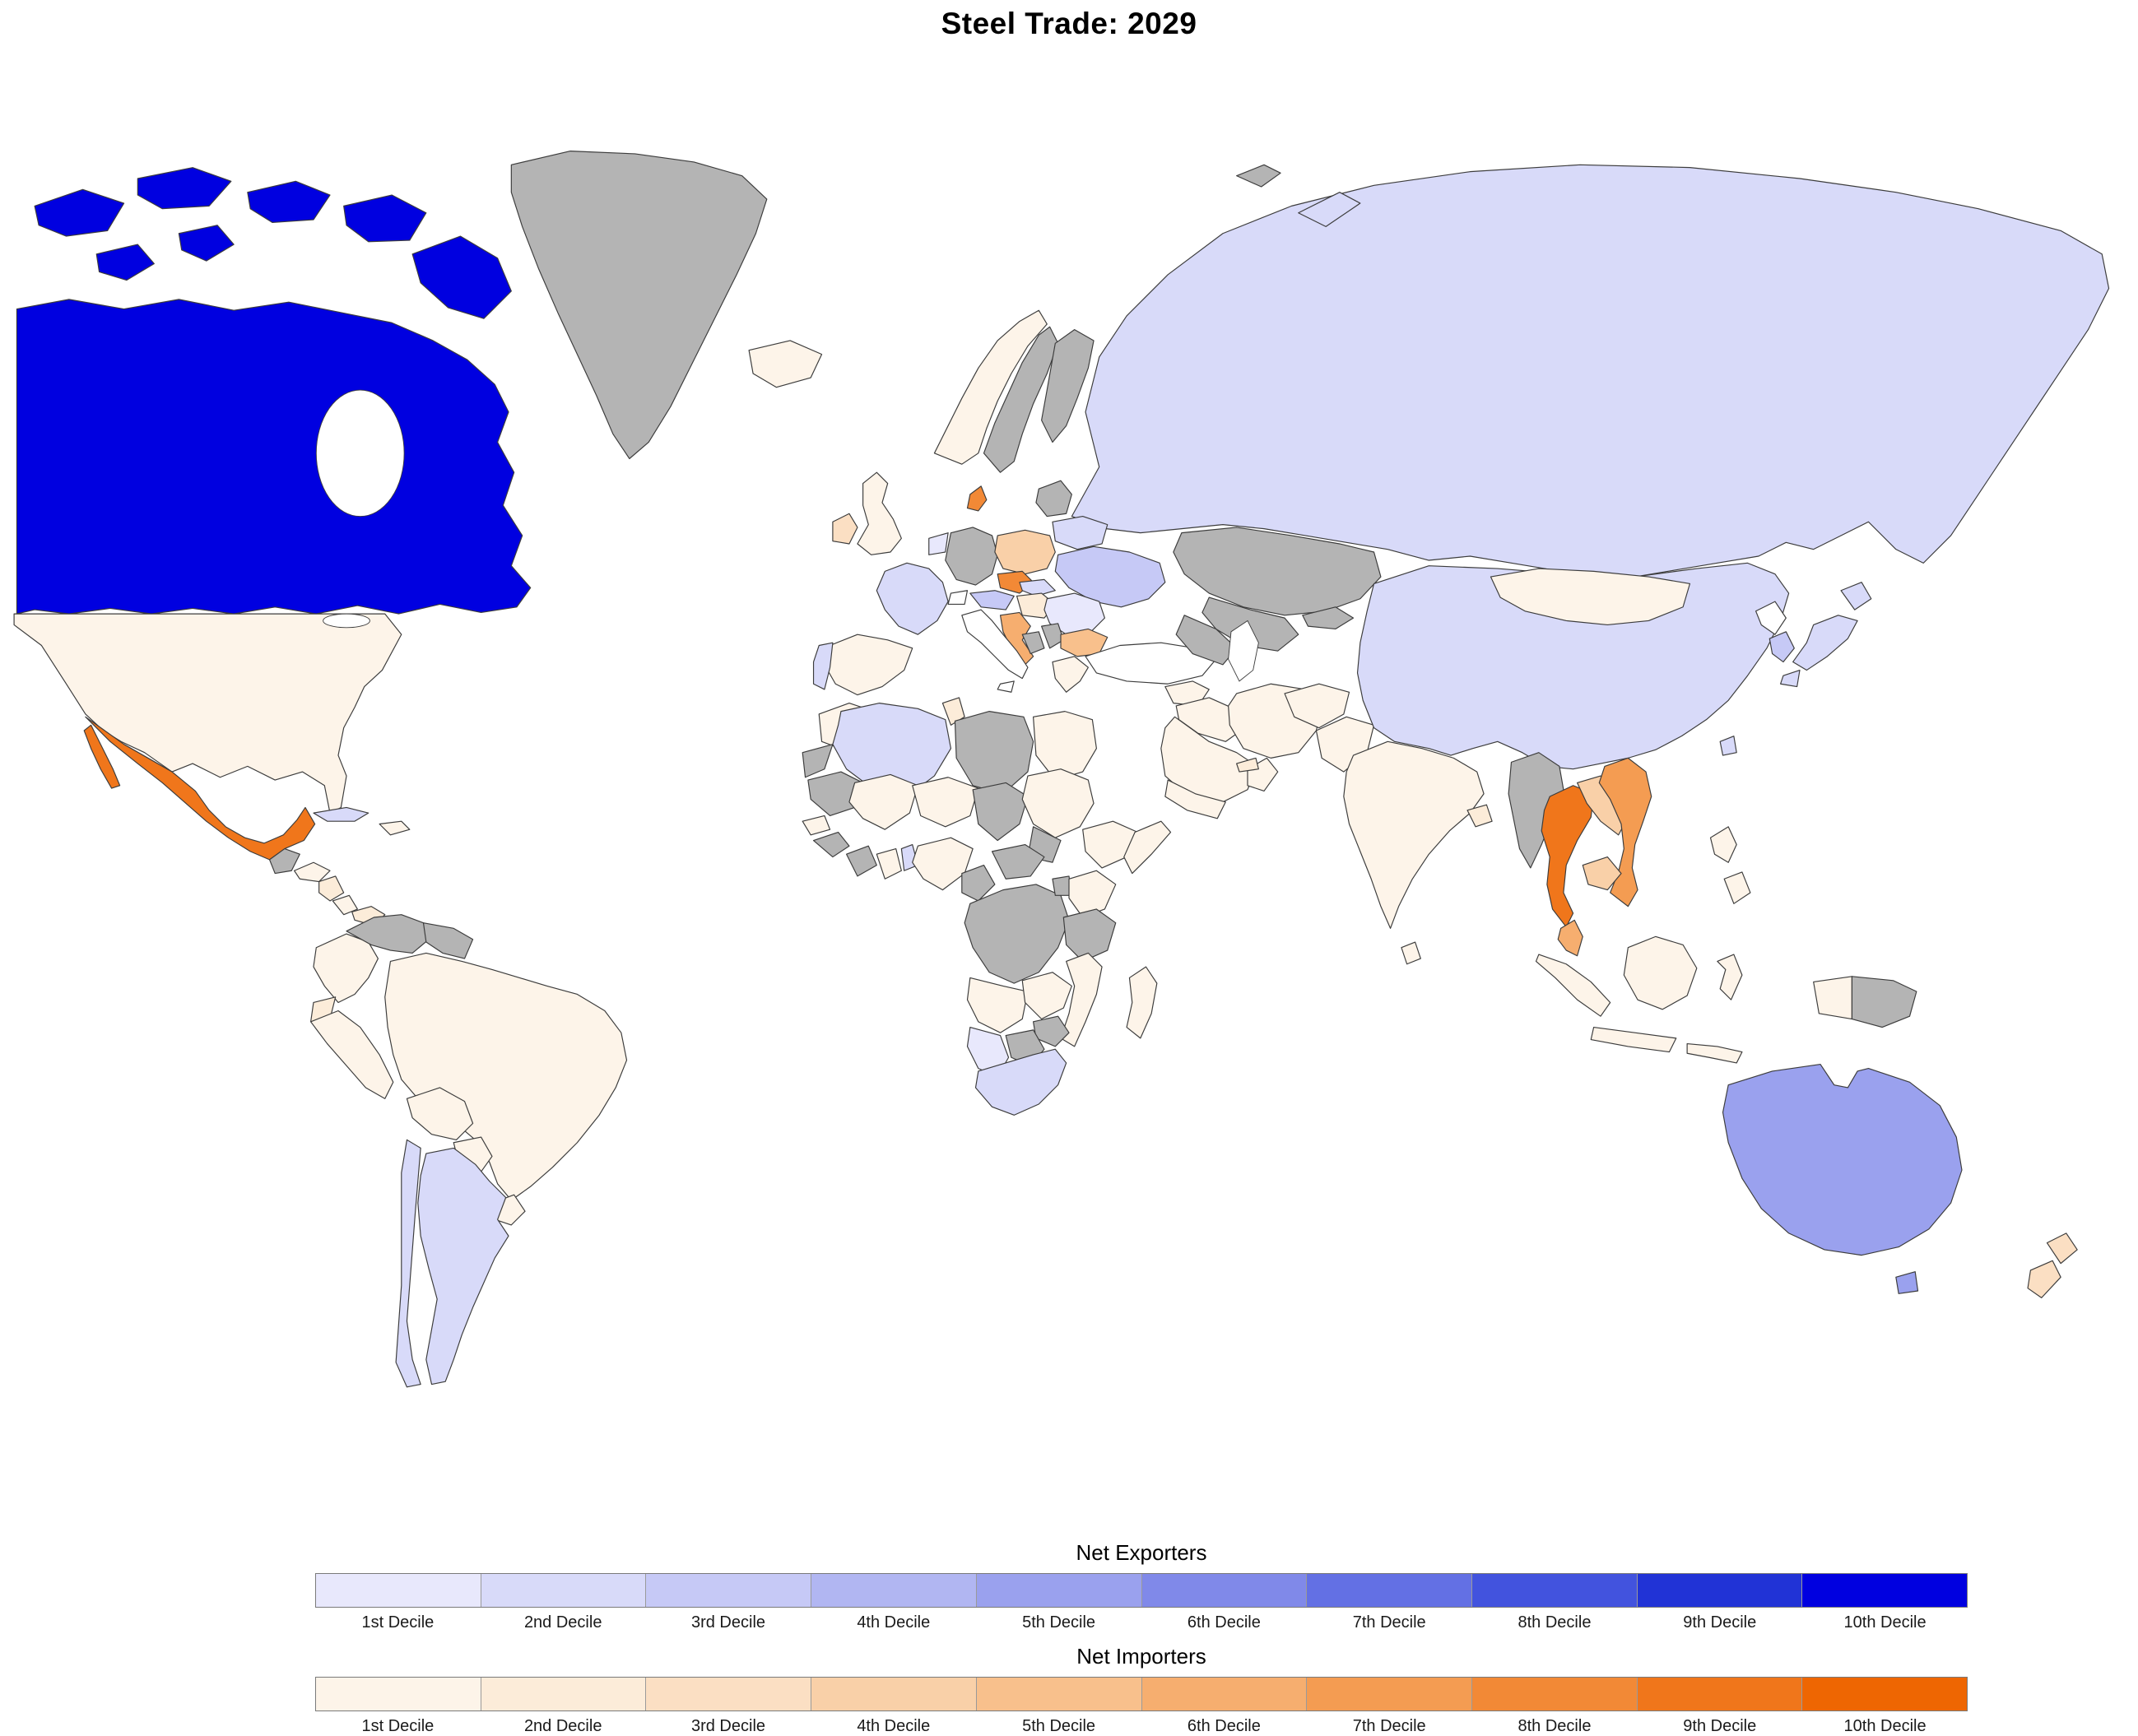  What do you see at coordinates (1068, 386) in the screenshot?
I see `country-finland` at bounding box center [1068, 386].